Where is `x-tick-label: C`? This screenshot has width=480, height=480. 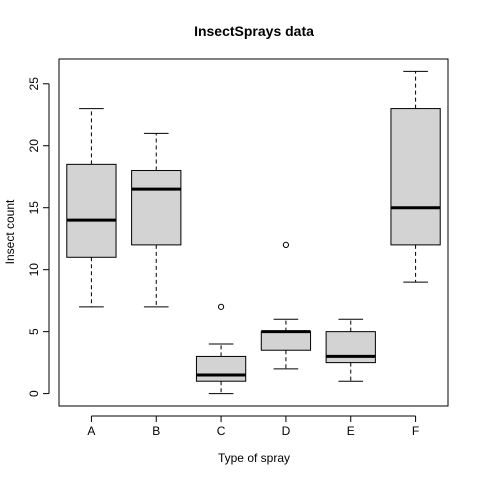
x-tick-label: C is located at coordinates (221, 431).